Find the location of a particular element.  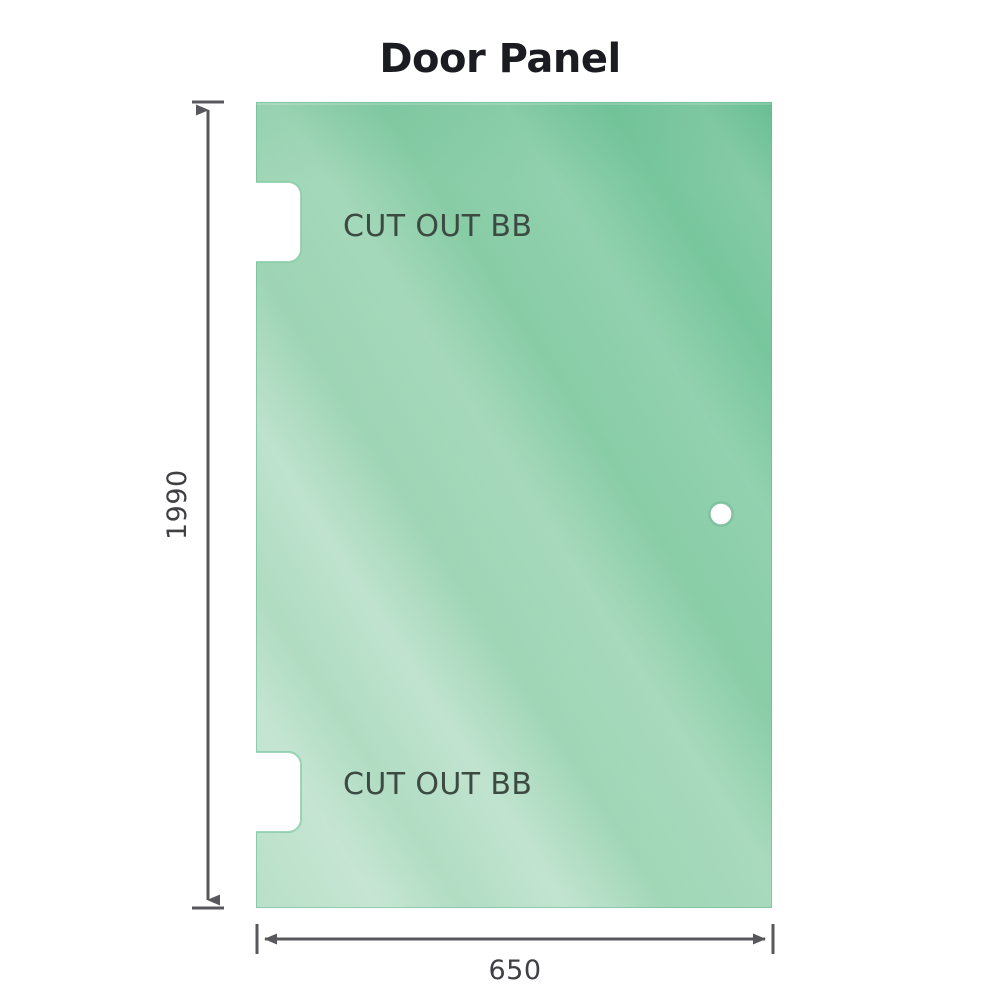

cutout-label-bottom: CUT OUT BB is located at coordinates (438, 784).